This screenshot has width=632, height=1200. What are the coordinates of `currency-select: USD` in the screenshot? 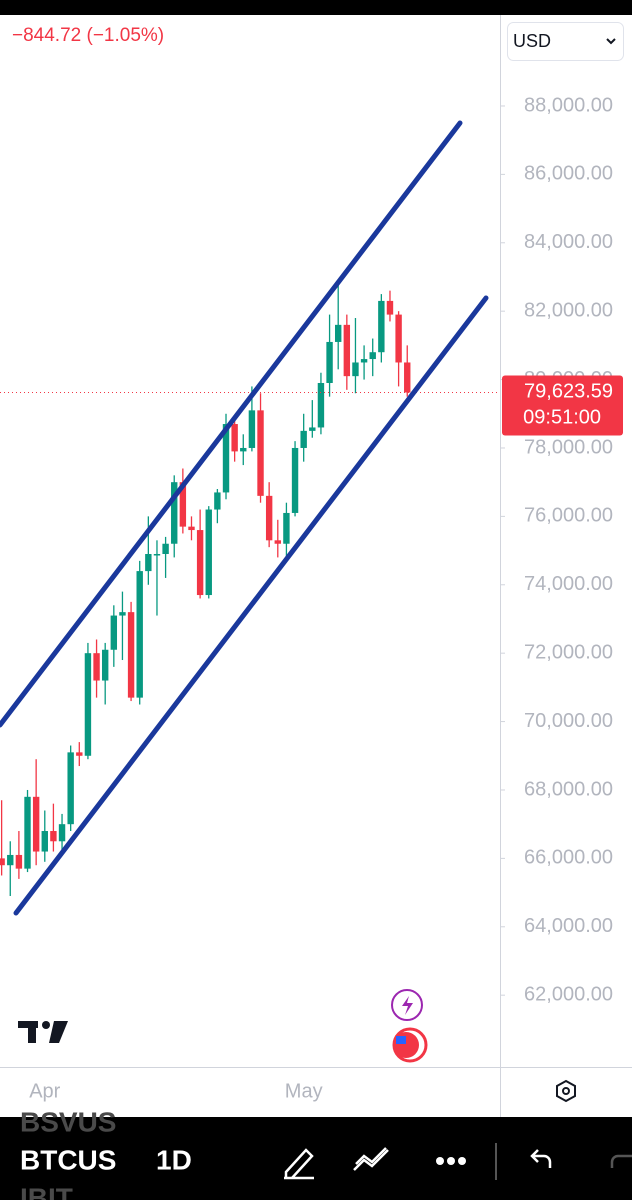 It's located at (565, 41).